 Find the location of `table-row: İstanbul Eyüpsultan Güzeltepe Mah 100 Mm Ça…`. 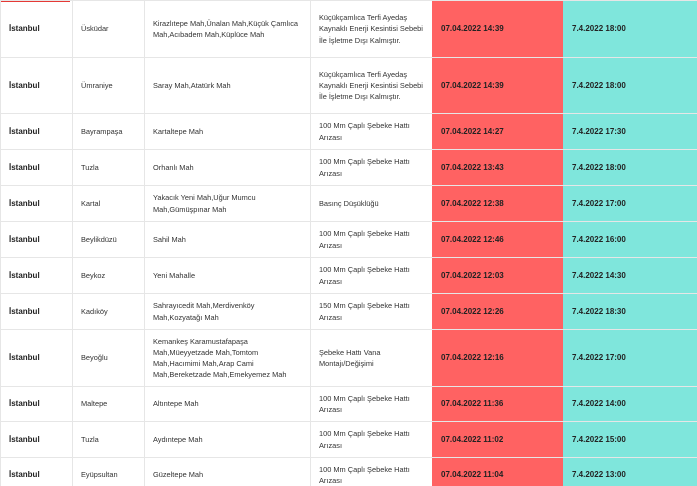

table-row: İstanbul Eyüpsultan Güzeltepe Mah 100 Mm Ça… is located at coordinates (348, 471).